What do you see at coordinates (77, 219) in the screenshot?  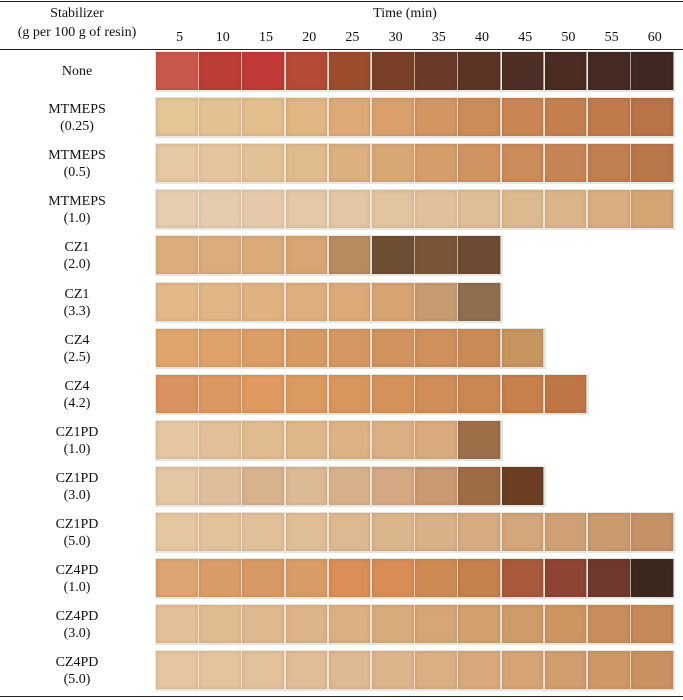 I see `stabilizer-dose: (1.0)` at bounding box center [77, 219].